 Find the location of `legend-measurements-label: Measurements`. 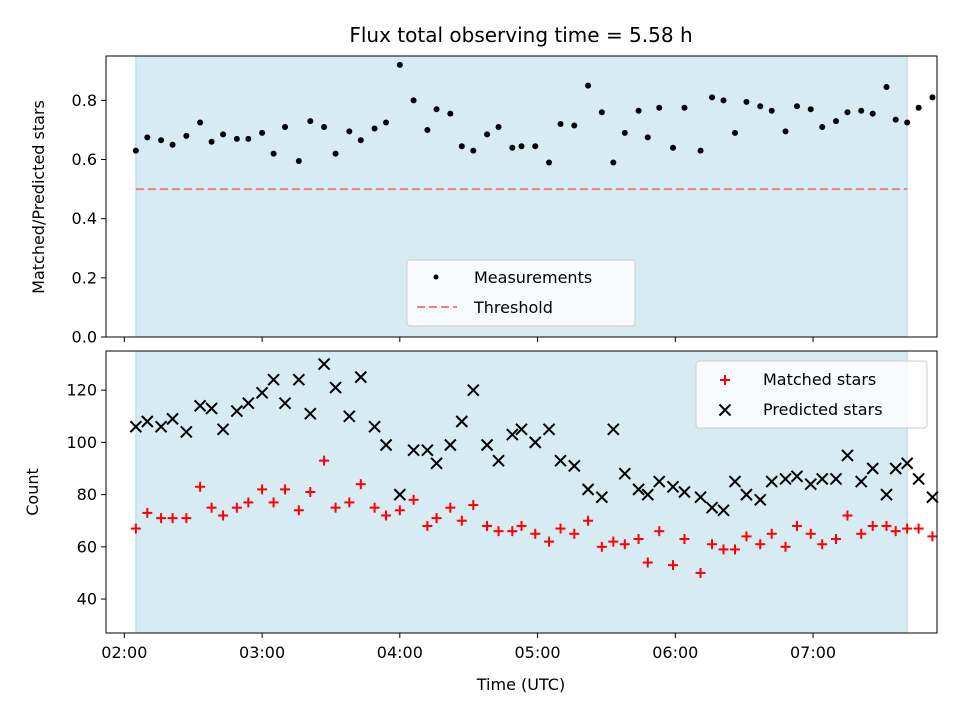

legend-measurements-label: Measurements is located at coordinates (533, 277).